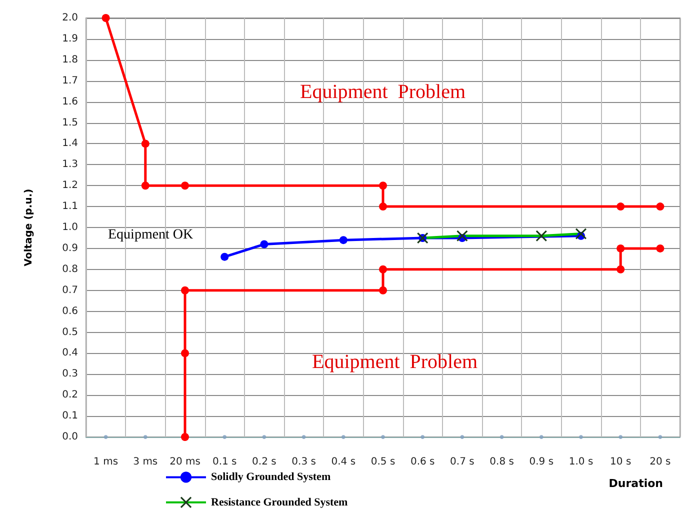 Image resolution: width=683 pixels, height=515 pixels. Describe the element at coordinates (70, 416) in the screenshot. I see `y-tick-label: 0.1` at that location.